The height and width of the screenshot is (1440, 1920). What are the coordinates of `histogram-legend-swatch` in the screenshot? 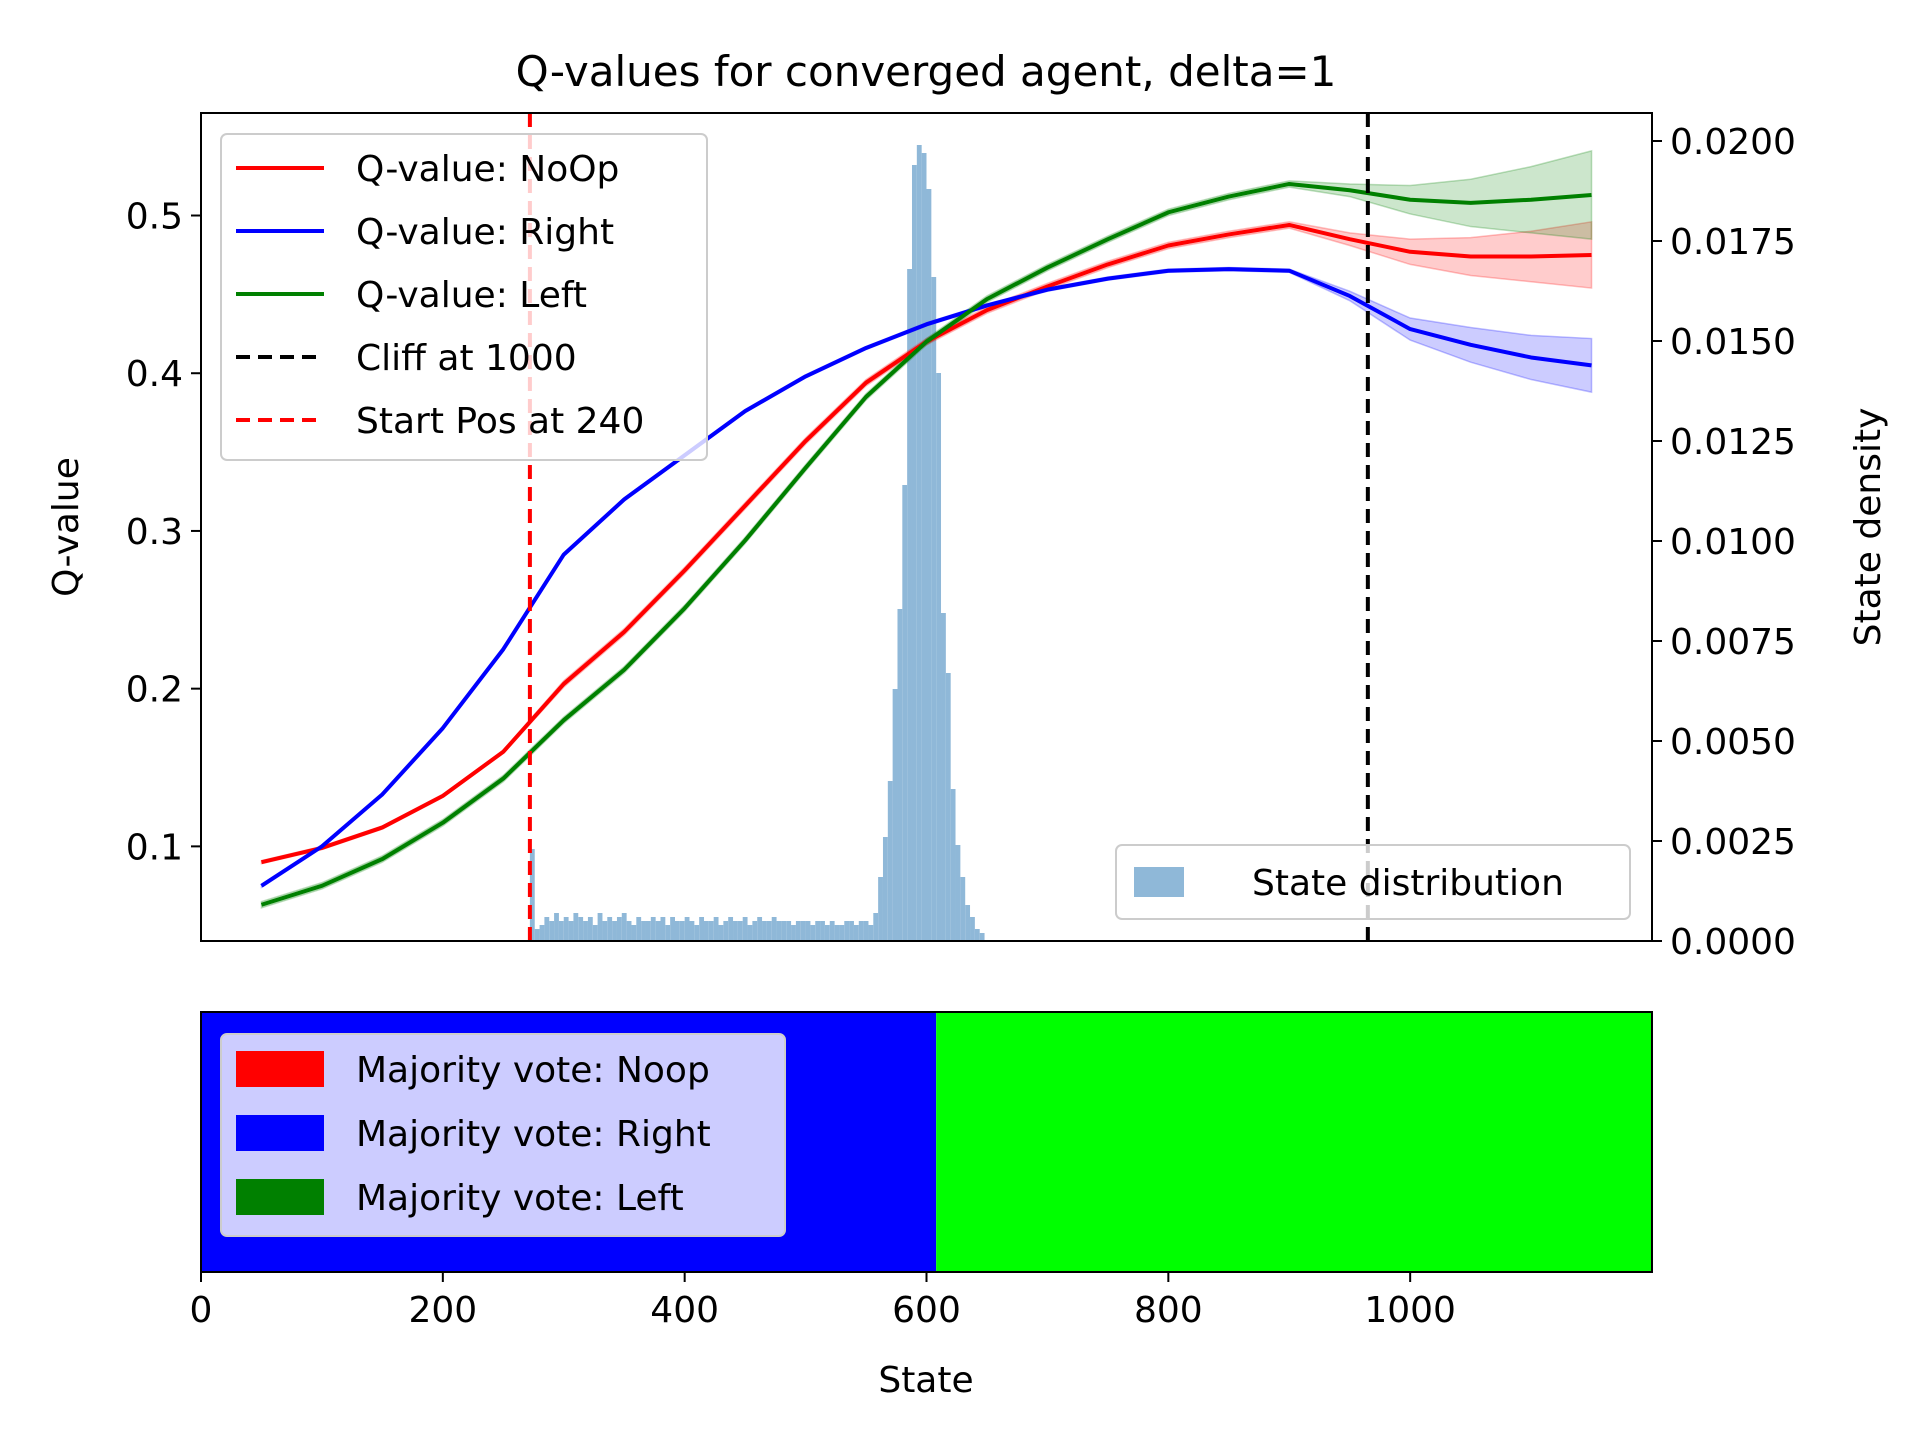 It's located at (1159, 882).